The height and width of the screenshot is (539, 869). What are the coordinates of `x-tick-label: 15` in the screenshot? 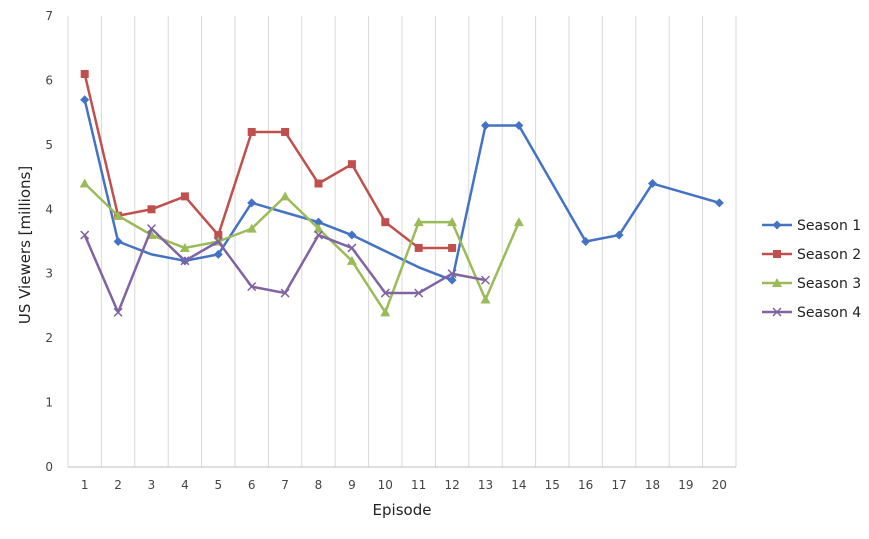 It's located at (552, 485).